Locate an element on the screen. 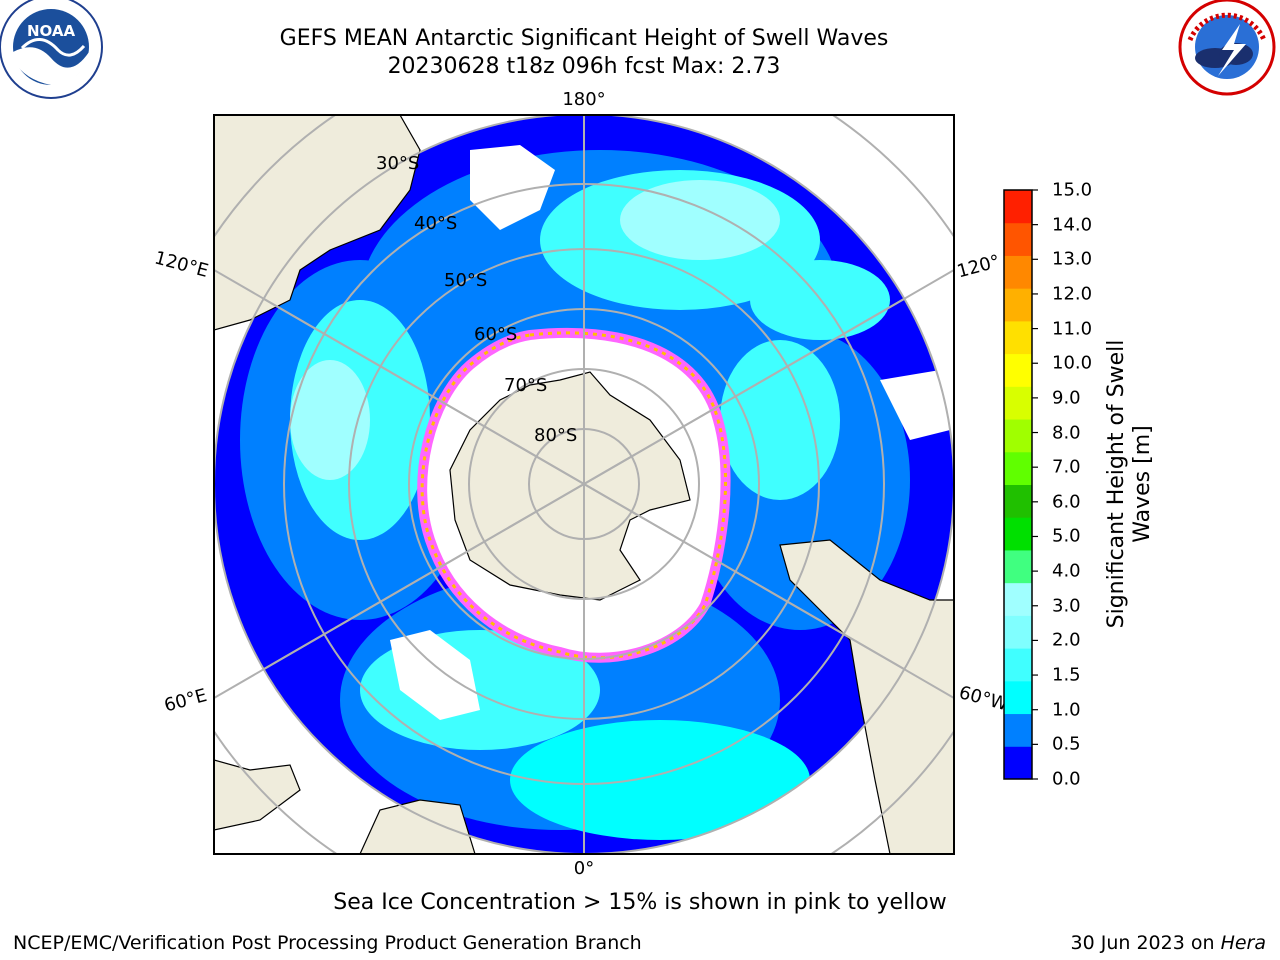 The height and width of the screenshot is (960, 1280). colorbar-label-line2: Waves [m] is located at coordinates (1142, 484).